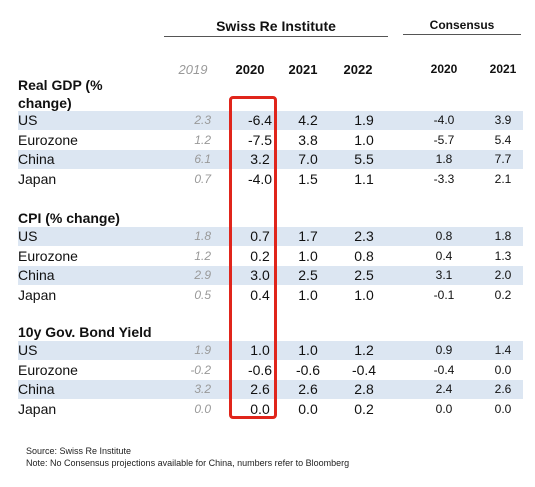 This screenshot has height=487, width=535. Describe the element at coordinates (503, 294) in the screenshot. I see `cell-c2021: 0.2` at that location.